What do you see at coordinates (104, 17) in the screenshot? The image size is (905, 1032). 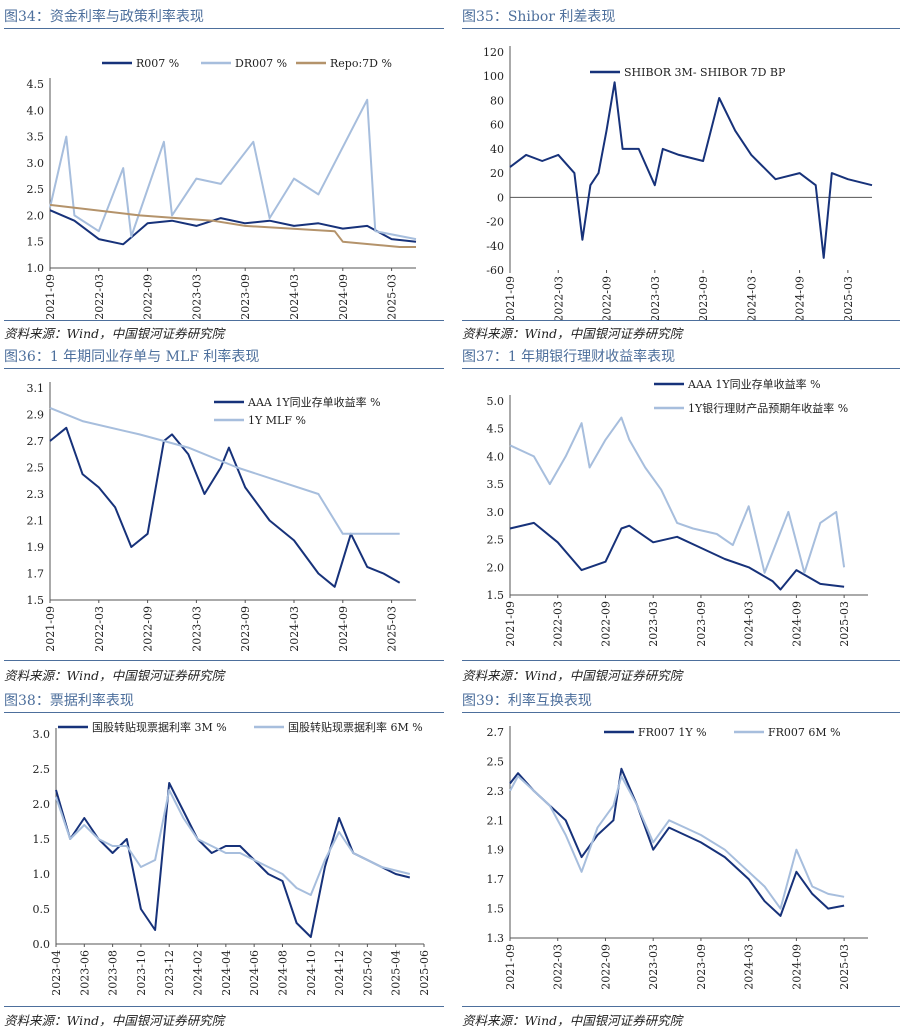 I see `panel-title: 图34：资金利率与政策利率表现` at bounding box center [104, 17].